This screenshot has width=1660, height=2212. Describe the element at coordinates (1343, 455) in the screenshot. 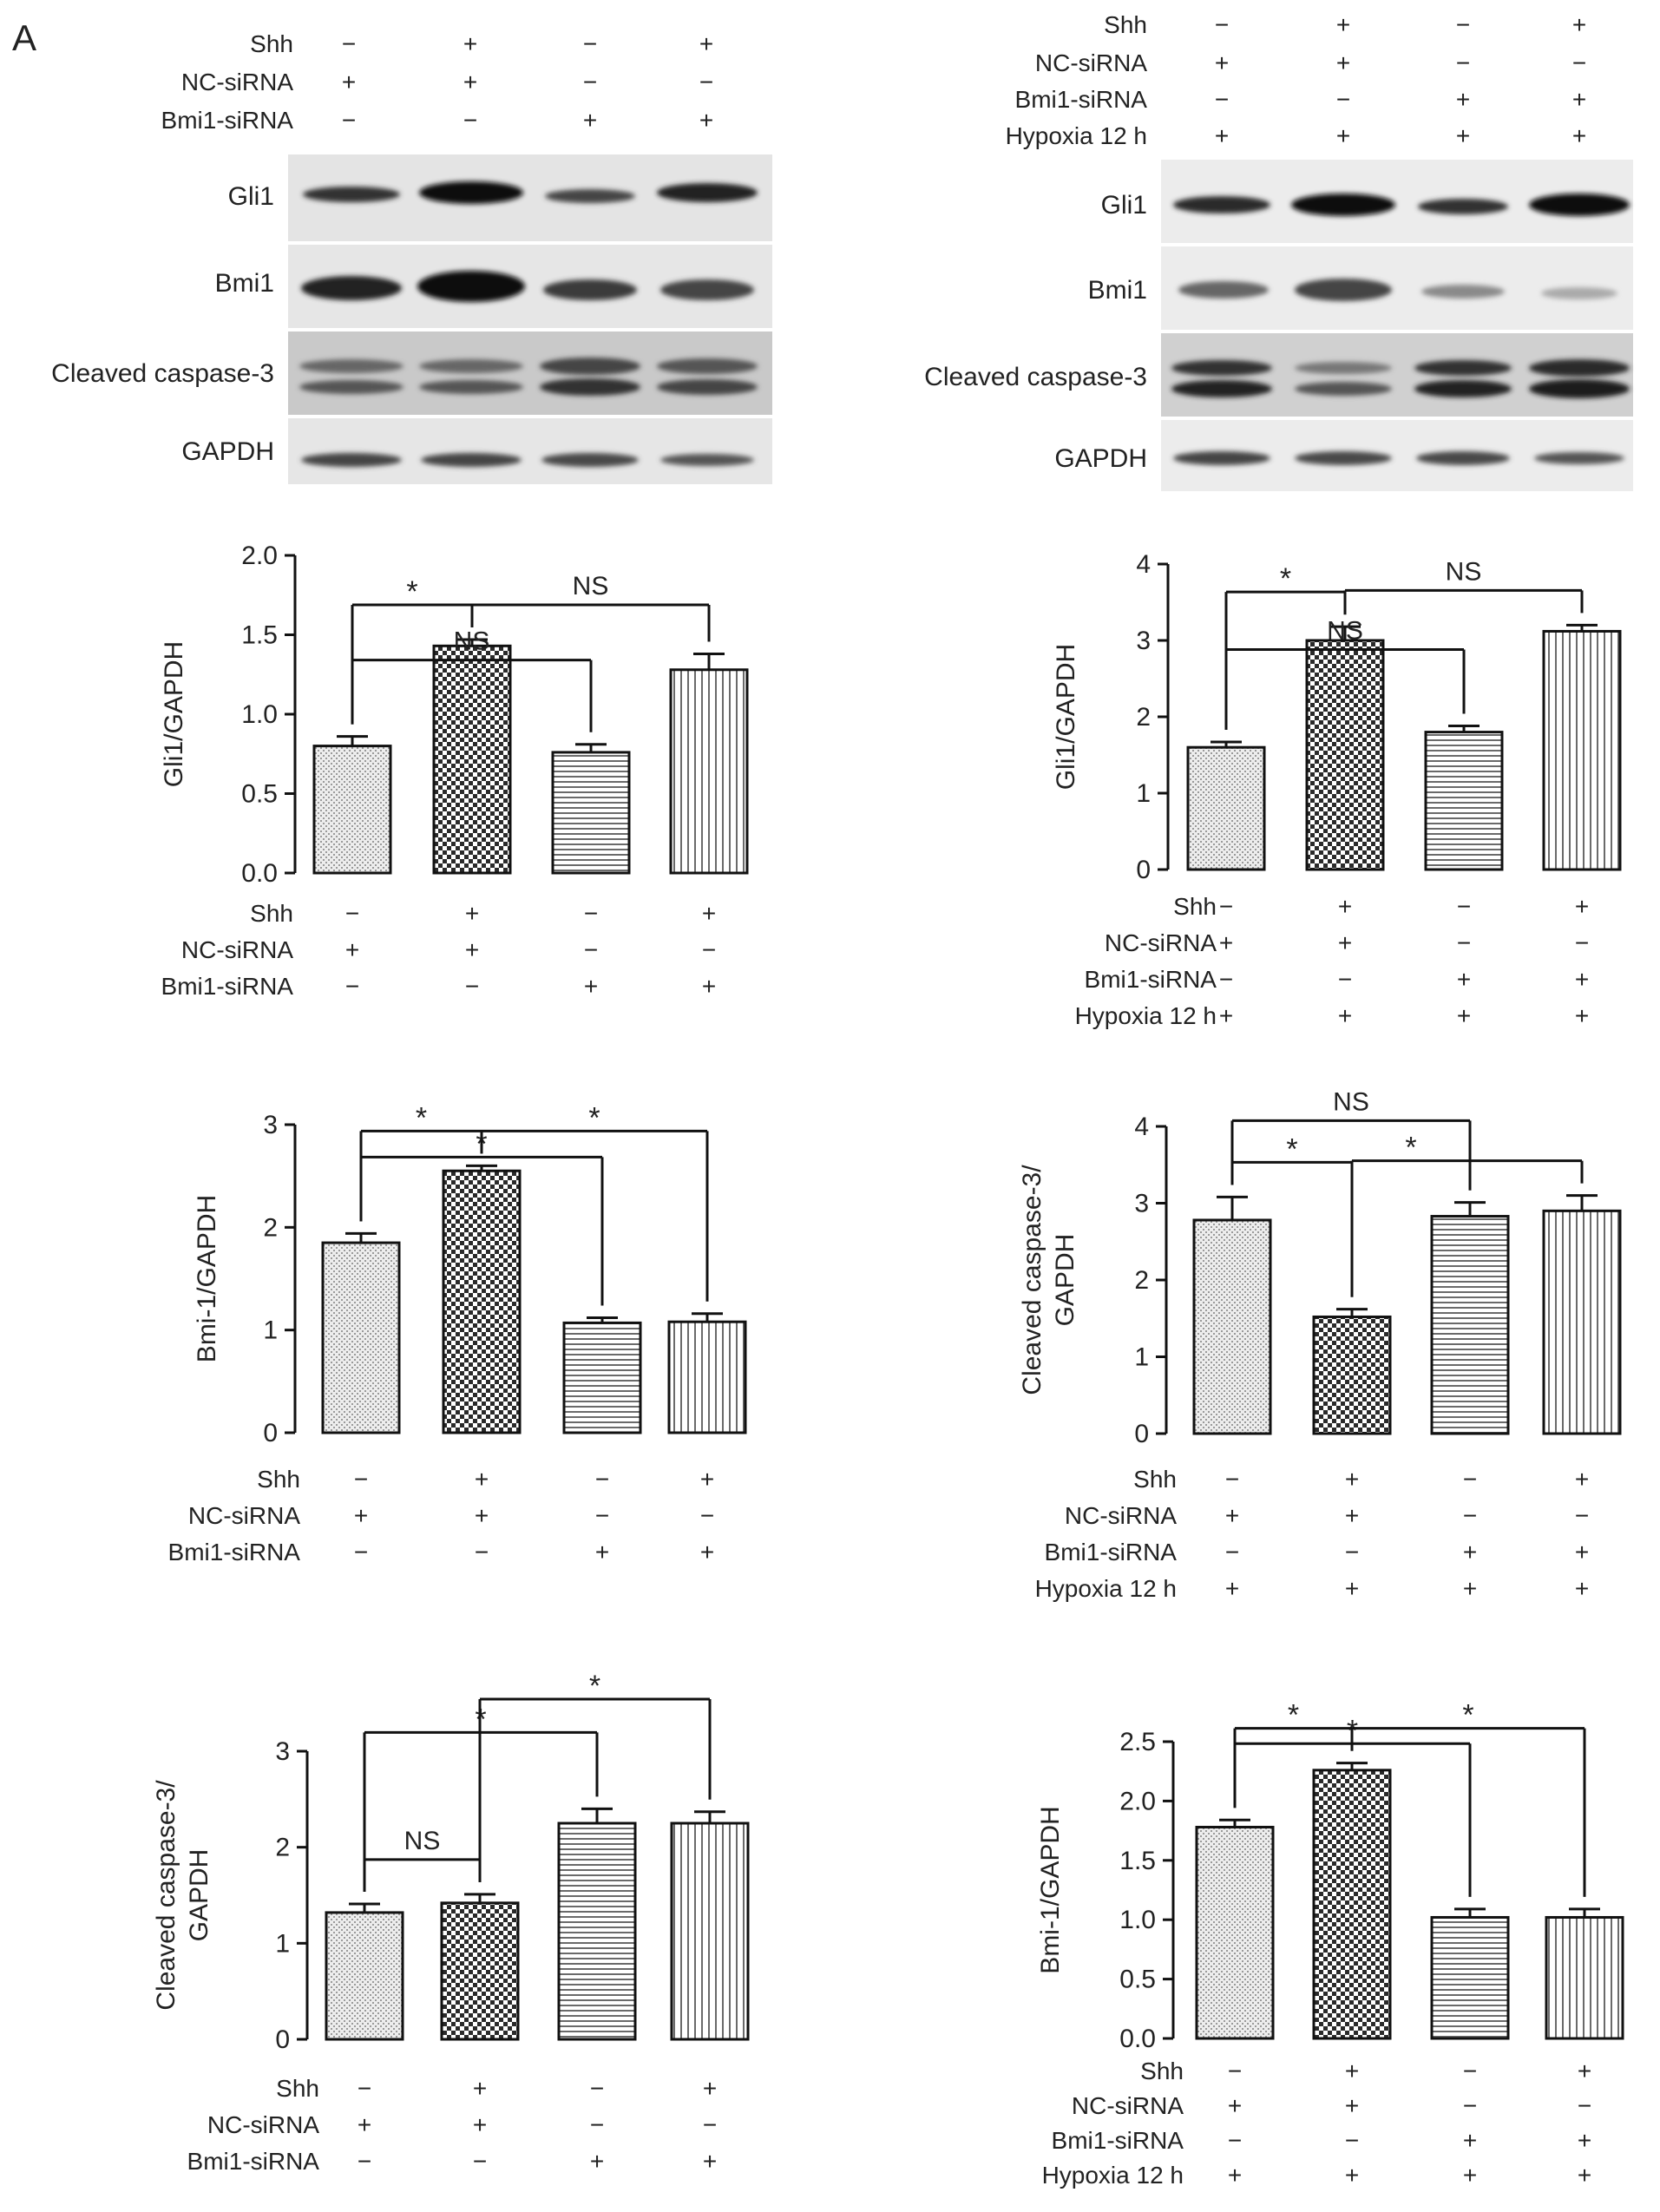

I see `blot-strip-gapdh: GAPDH` at that location.